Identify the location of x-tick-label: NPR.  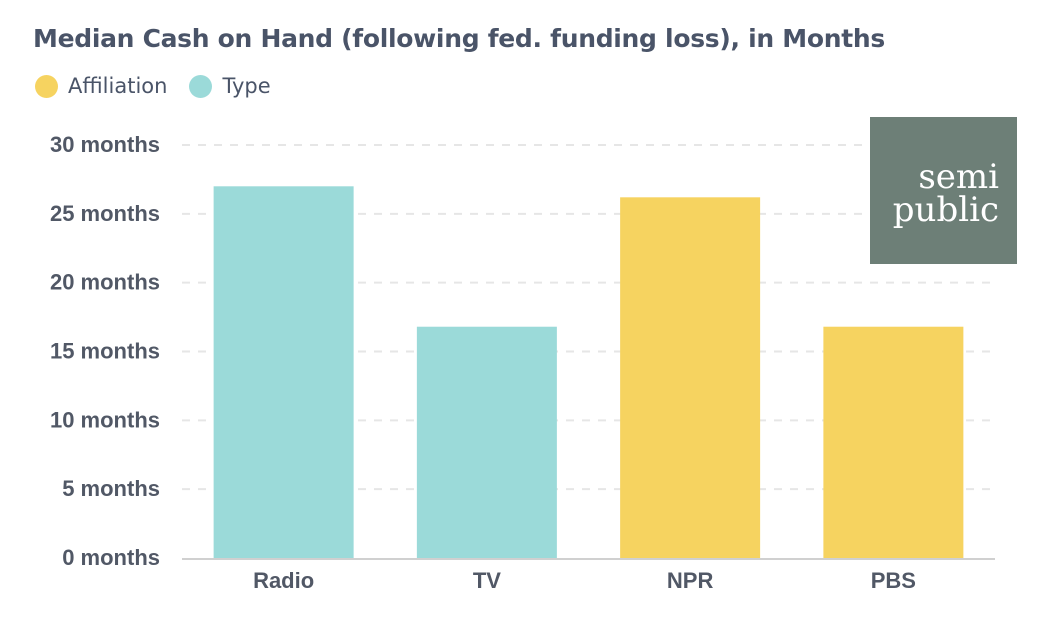
(690, 580).